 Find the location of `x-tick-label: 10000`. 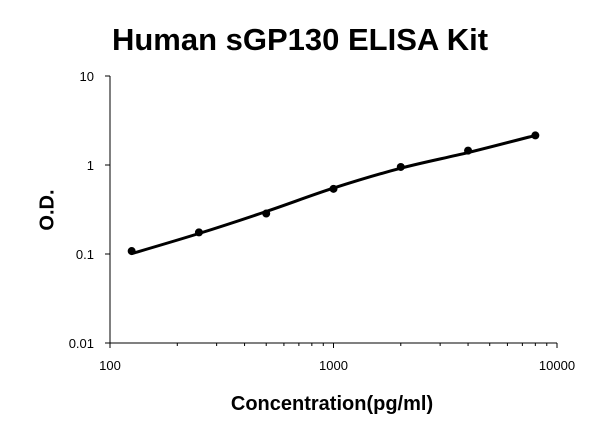

x-tick-label: 10000 is located at coordinates (557, 365).